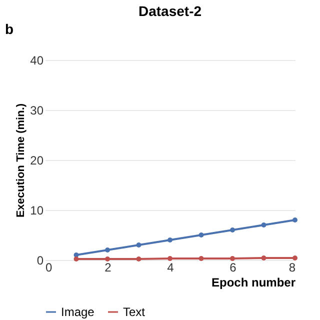 This screenshot has width=320, height=320. What do you see at coordinates (78, 312) in the screenshot?
I see `legend-label: Image` at bounding box center [78, 312].